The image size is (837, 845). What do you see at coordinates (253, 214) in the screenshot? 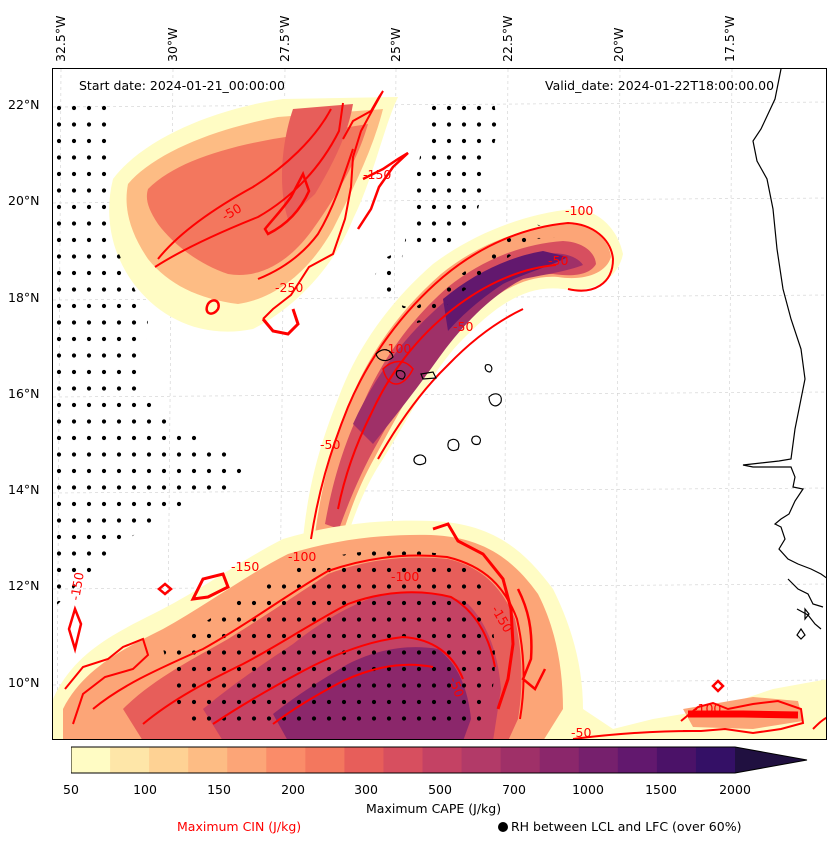
I see `cape-fill-northwest` at bounding box center [253, 214].